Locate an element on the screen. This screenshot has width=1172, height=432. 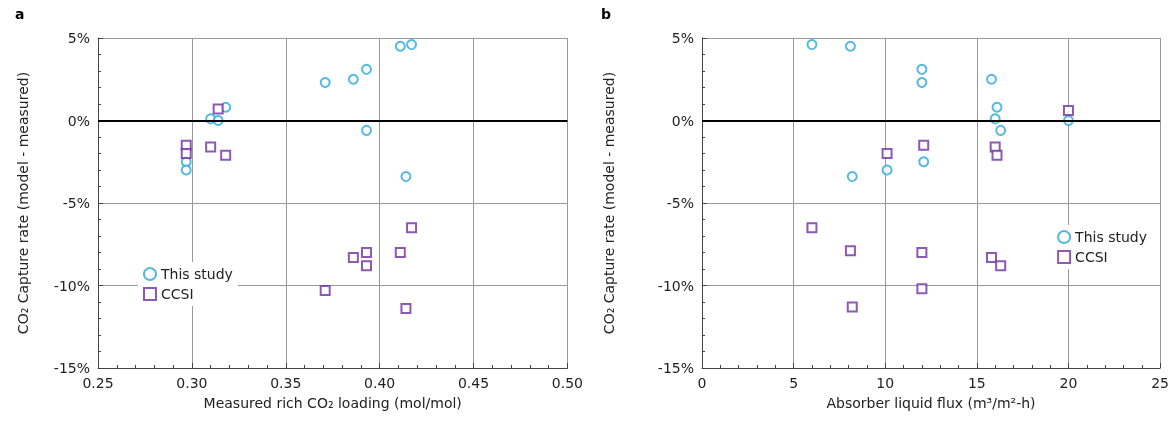
chart-title: b is located at coordinates (606, 14).